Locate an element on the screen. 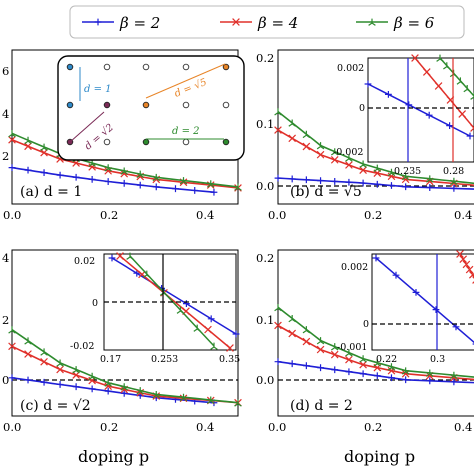 This screenshot has width=474, height=474. panel-d-inset-ytick-0.002: 0.002 is located at coordinates (354, 267).